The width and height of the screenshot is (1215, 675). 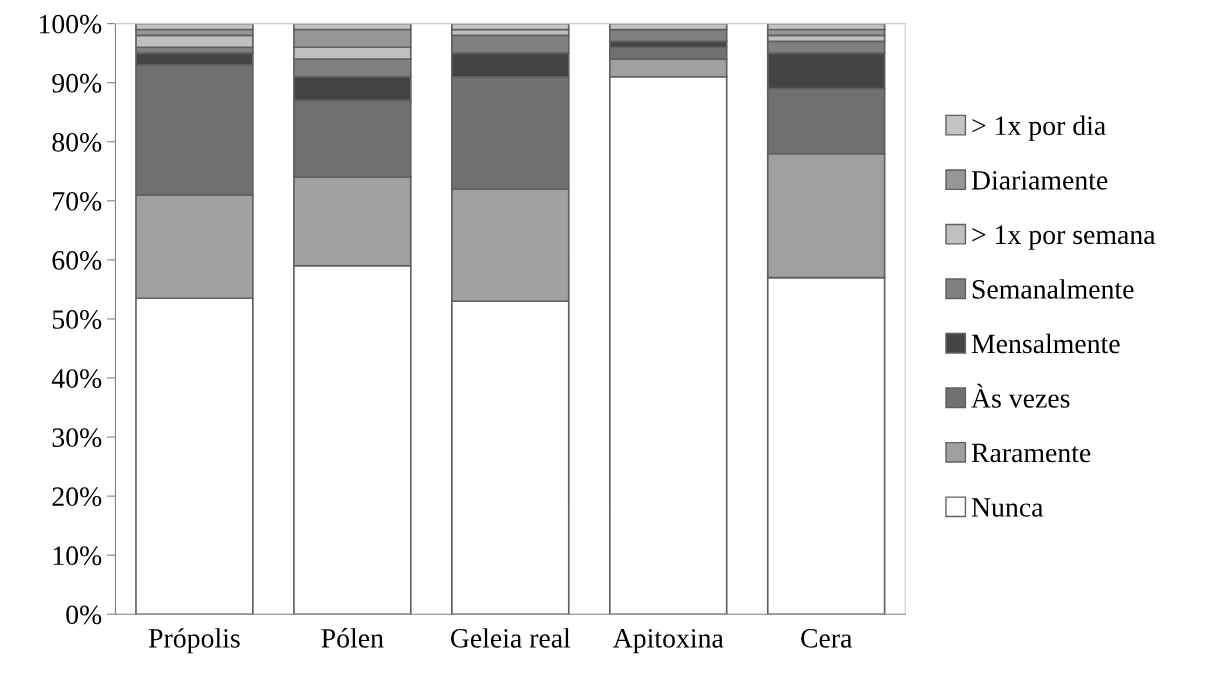 What do you see at coordinates (1045, 343) in the screenshot?
I see `legend-label: Mensalmente` at bounding box center [1045, 343].